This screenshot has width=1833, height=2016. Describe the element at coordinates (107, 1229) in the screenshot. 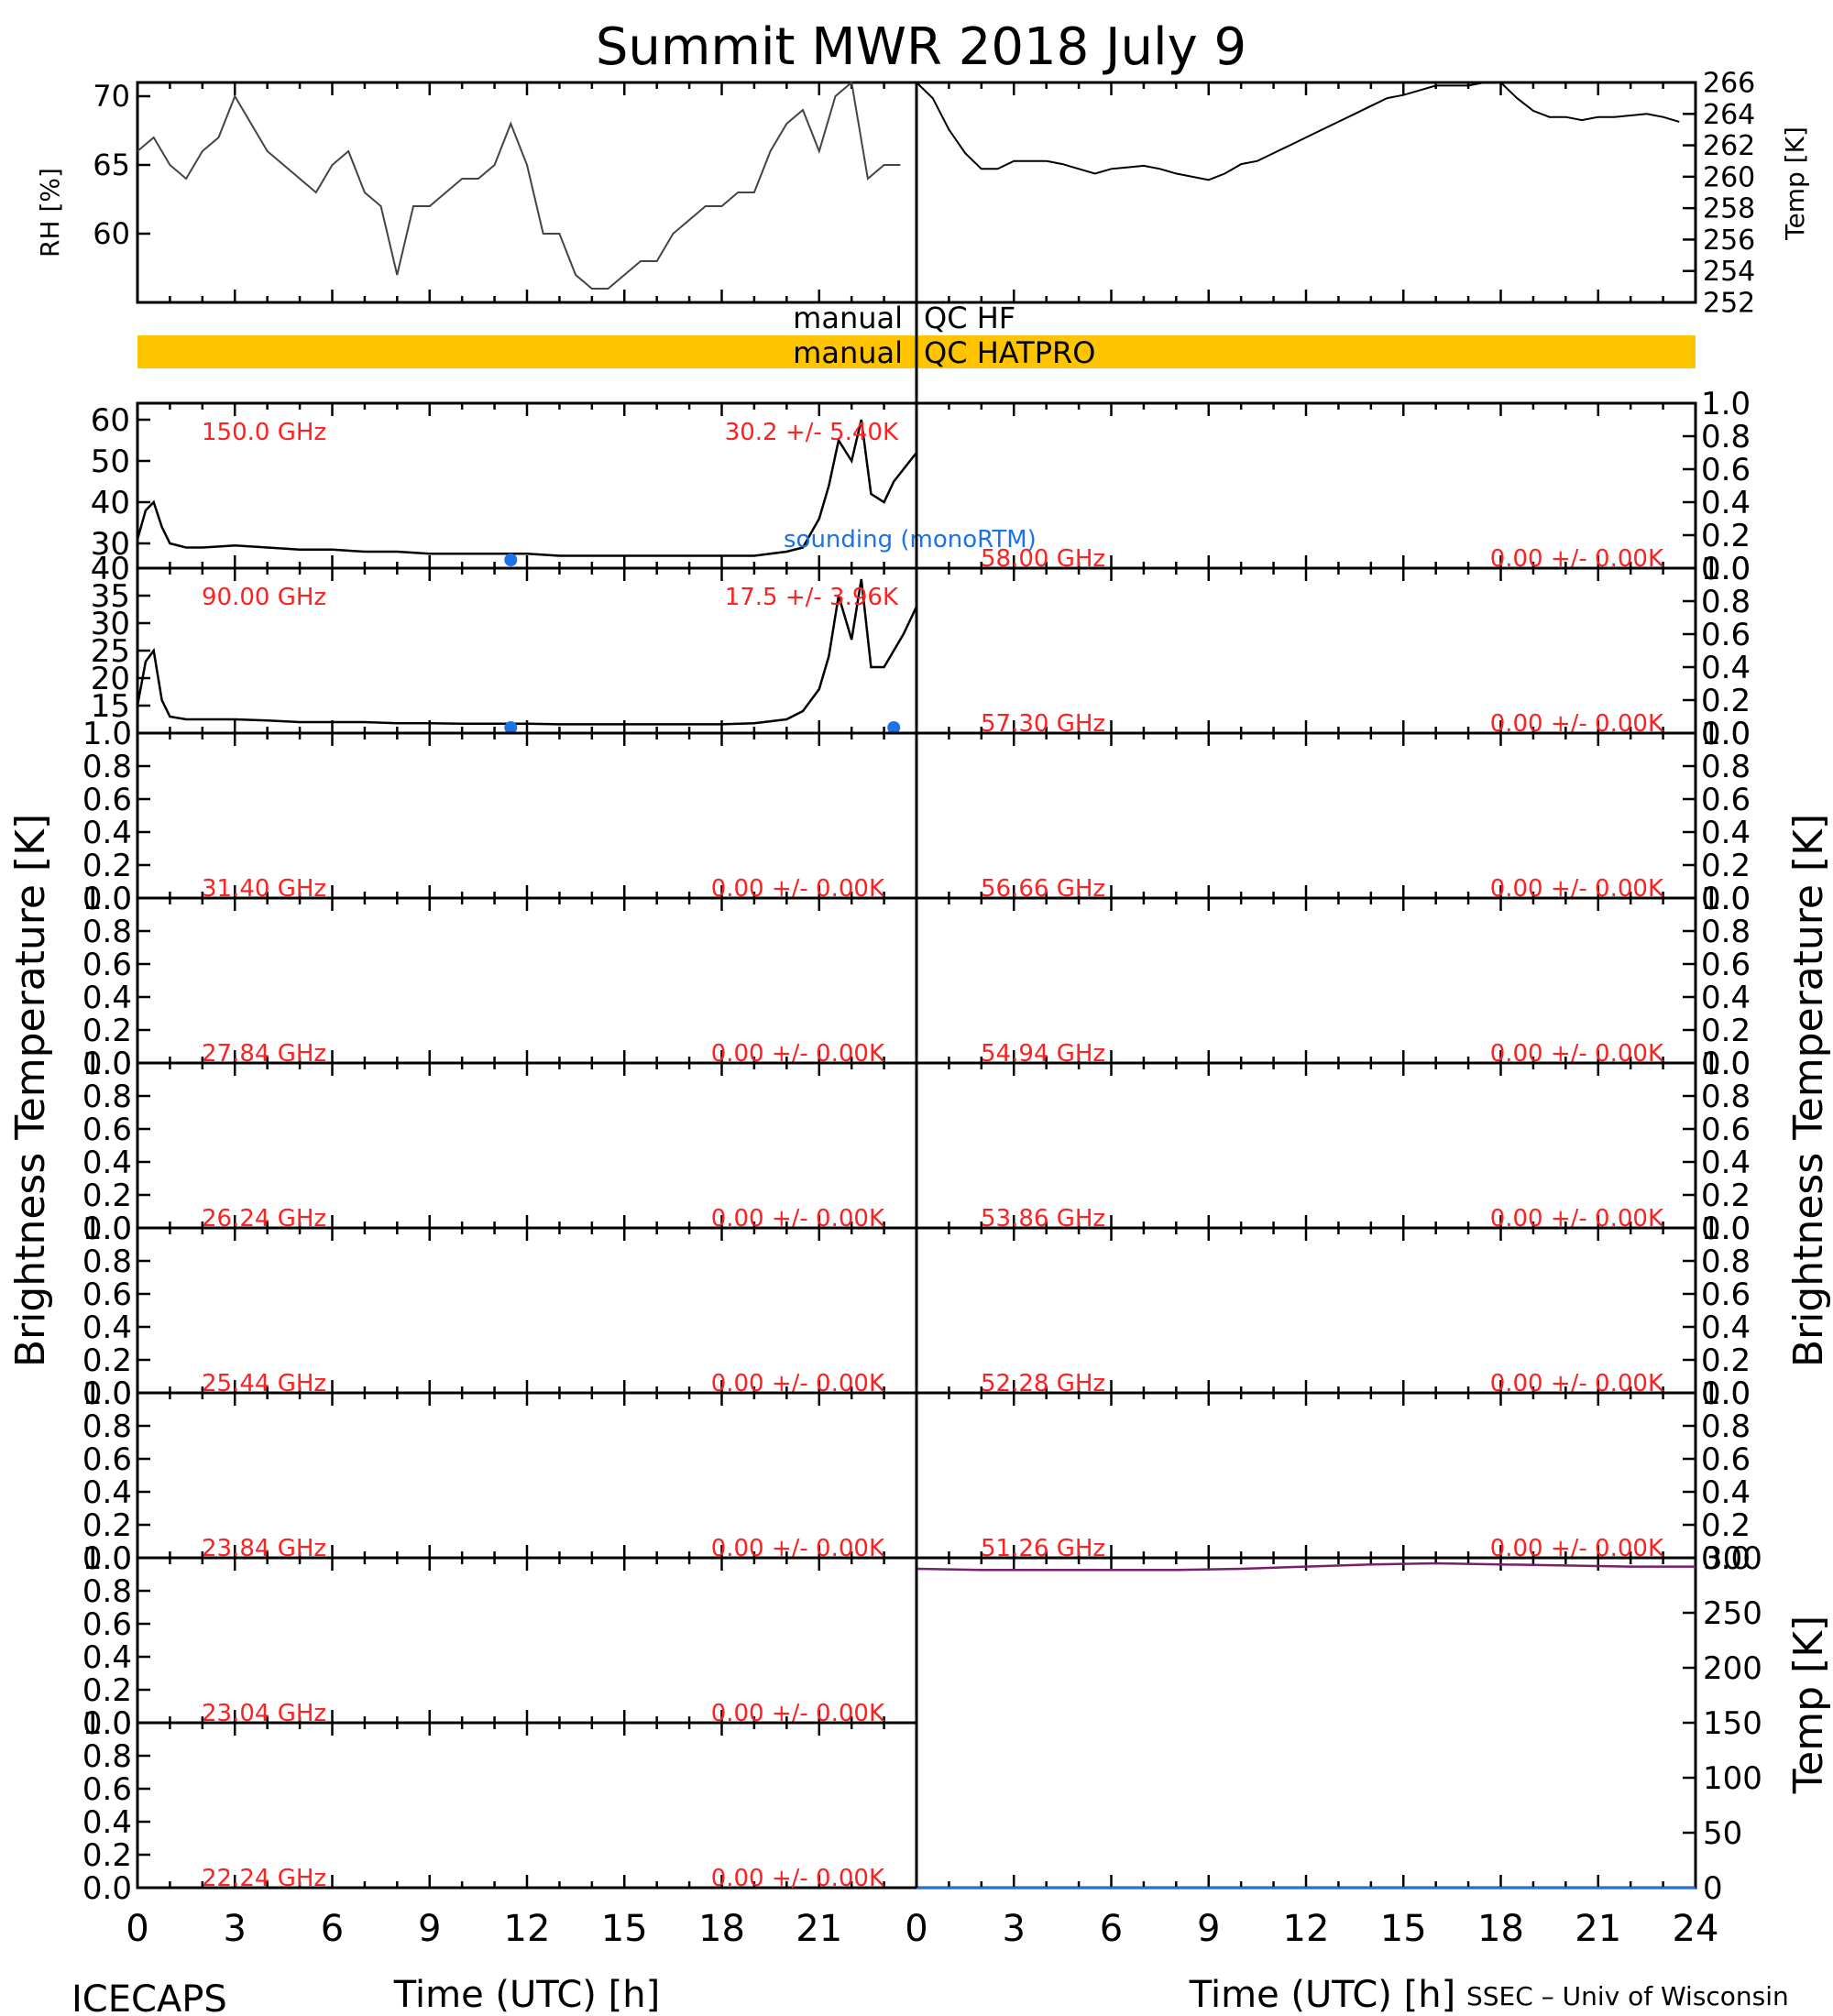

I see `panel-bt26-ytick-label: 0.0` at that location.